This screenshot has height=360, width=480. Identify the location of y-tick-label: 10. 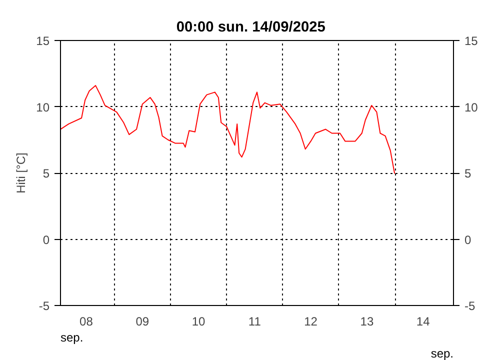
(43, 107).